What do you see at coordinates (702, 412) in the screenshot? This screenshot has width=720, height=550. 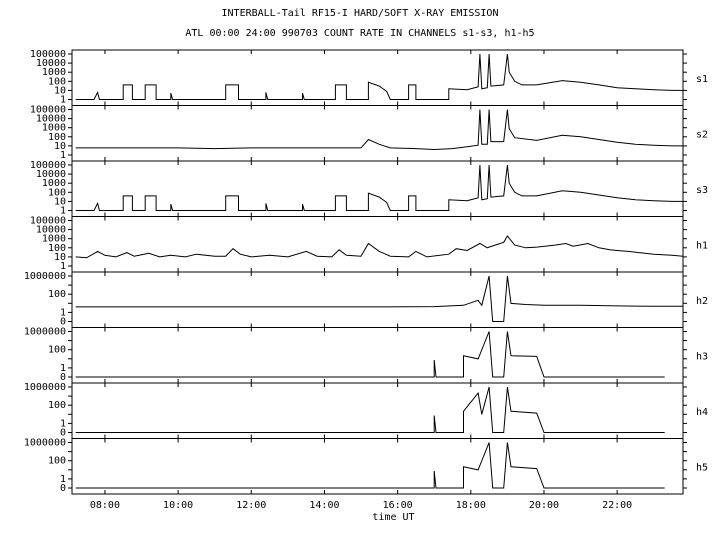 I see `panel-label-h4: h4` at bounding box center [702, 412].